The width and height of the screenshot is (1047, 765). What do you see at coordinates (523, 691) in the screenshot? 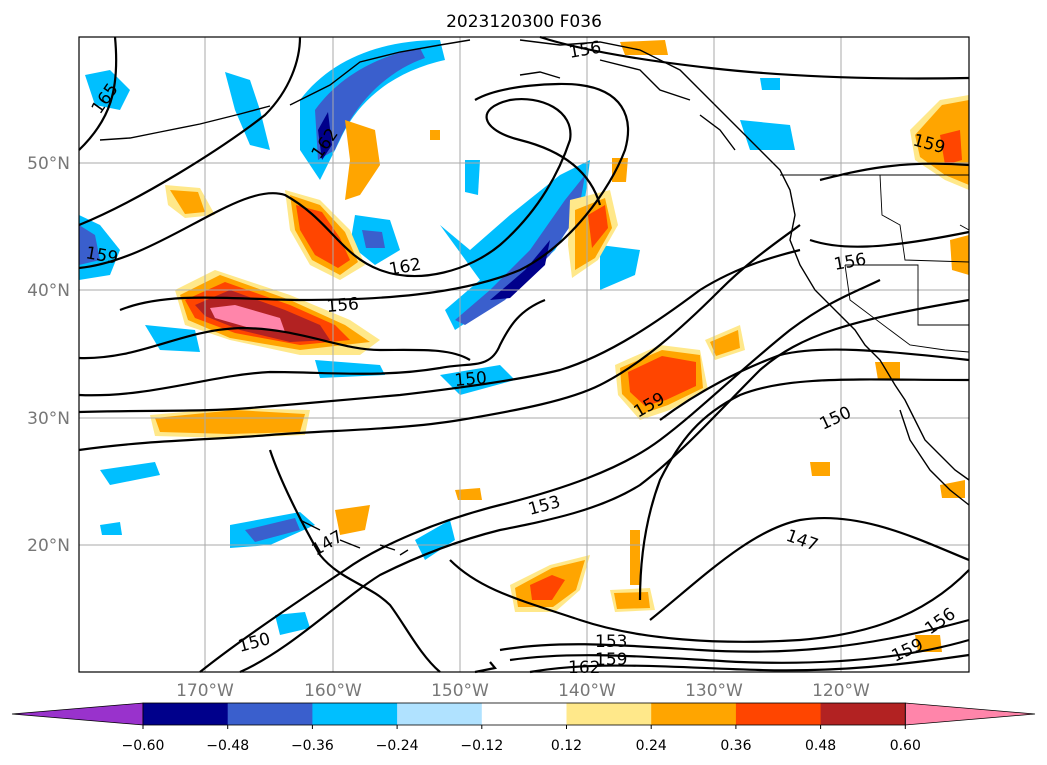
I see `longitude-labels: 170°W 160°W 150°W 140°W 130°W 120°W` at bounding box center [523, 691].